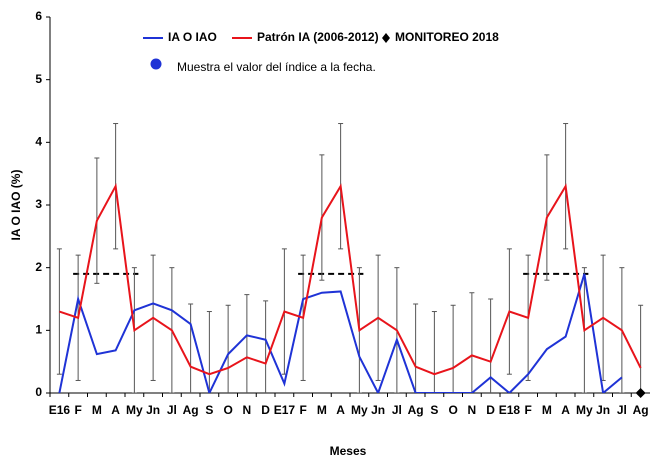 The width and height of the screenshot is (652, 467). Describe the element at coordinates (38, 267) in the screenshot. I see `y-tick-label: 2` at that location.